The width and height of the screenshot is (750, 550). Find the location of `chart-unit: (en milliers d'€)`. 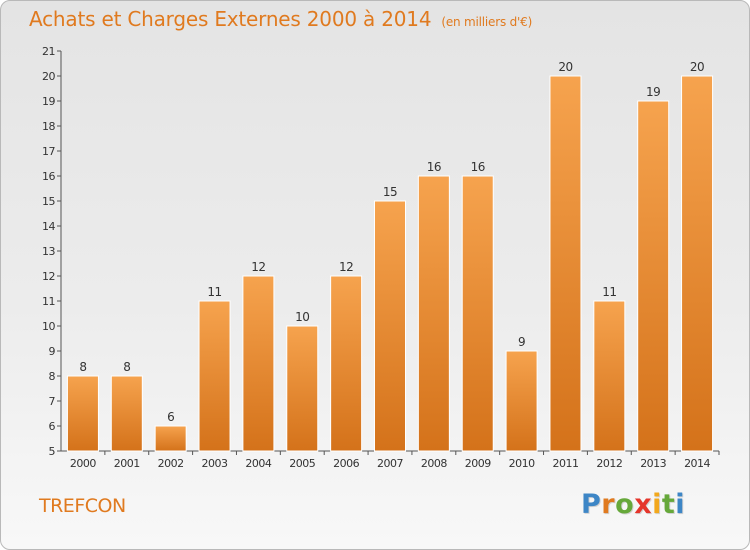

chart-unit: (en milliers d'€) is located at coordinates (487, 22).